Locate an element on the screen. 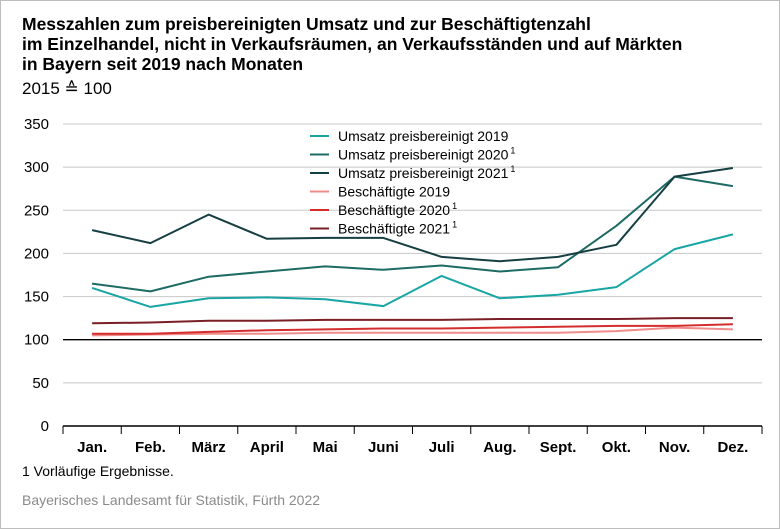 The height and width of the screenshot is (529, 780). x-tick-label: März is located at coordinates (209, 447).